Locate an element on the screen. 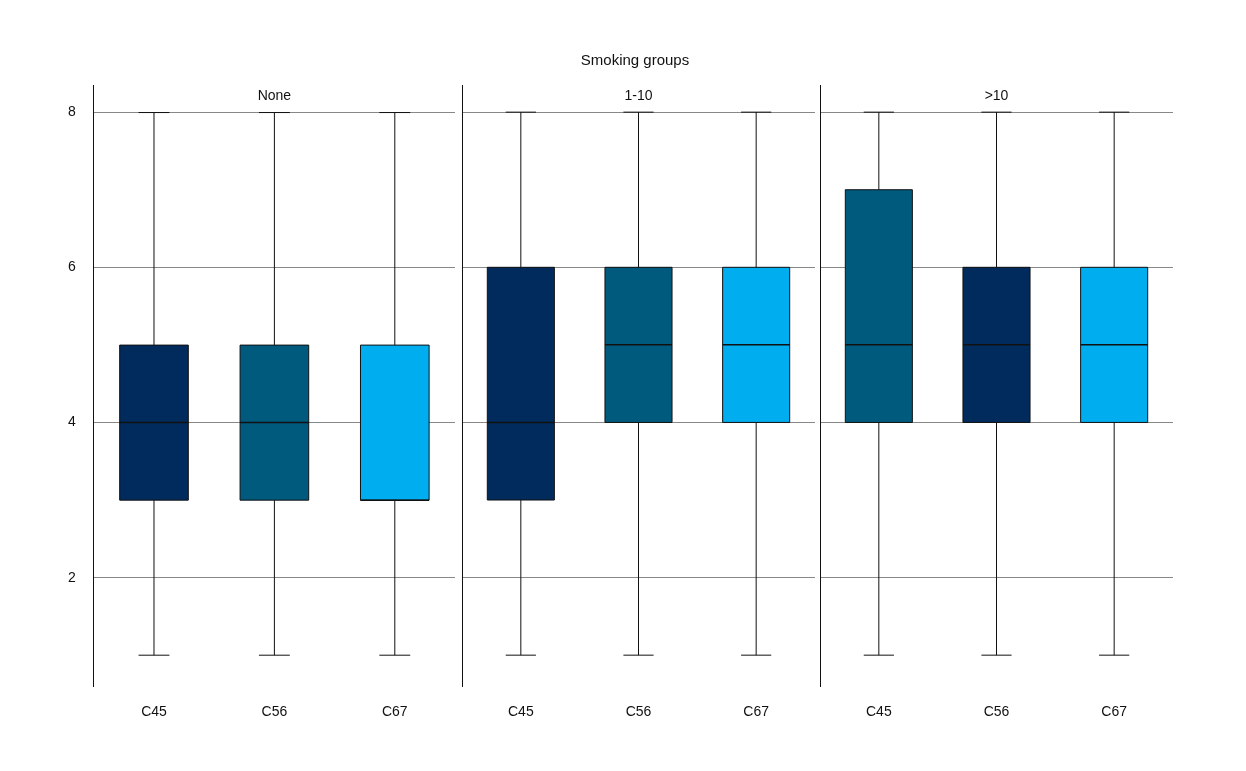 This screenshot has width=1246, height=771. y-tick-label: 6 is located at coordinates (71, 266).